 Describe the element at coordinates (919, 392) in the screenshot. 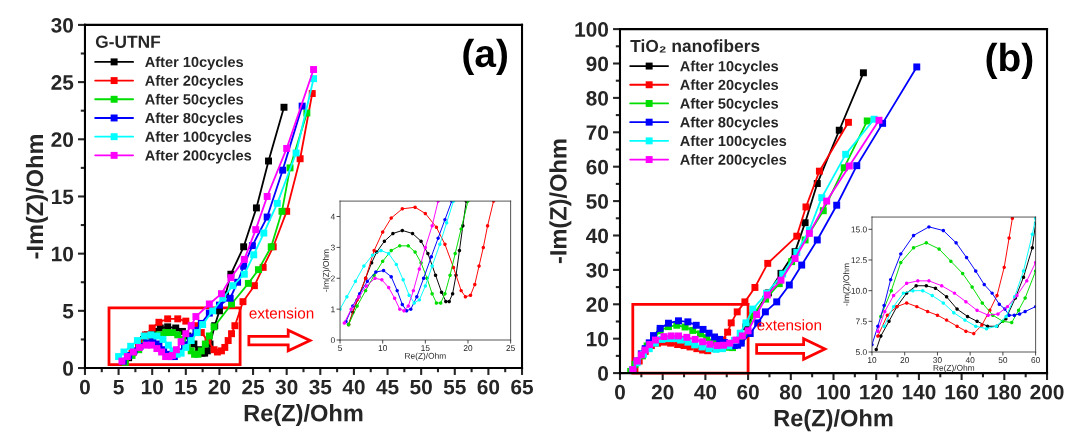

I see `x-tick-label: 140` at that location.